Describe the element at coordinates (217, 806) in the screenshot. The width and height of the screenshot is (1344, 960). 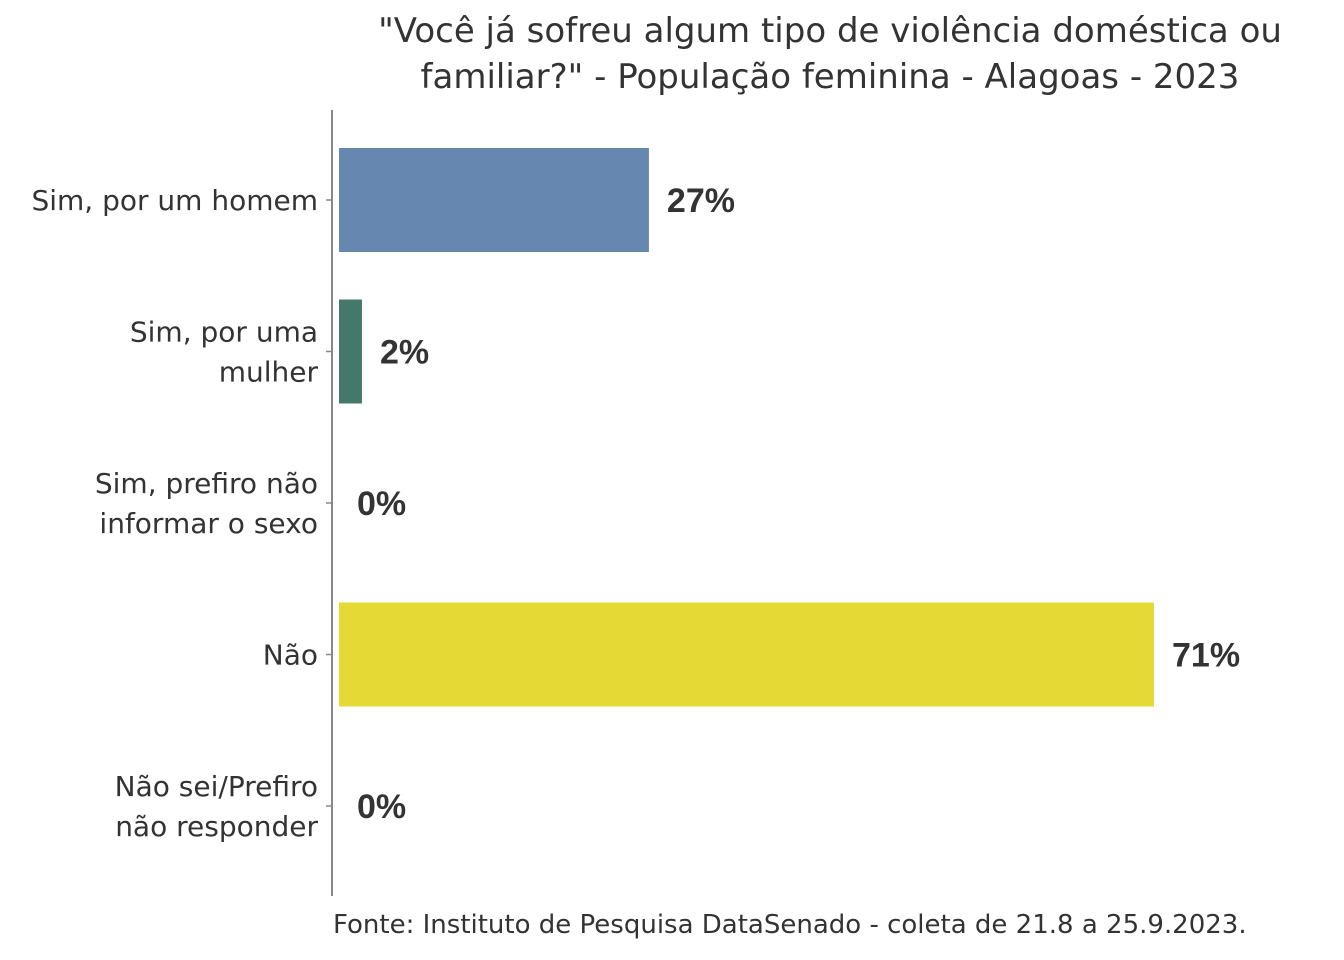
I see `category-label-5: Não sei/Prefiro não responder` at that location.